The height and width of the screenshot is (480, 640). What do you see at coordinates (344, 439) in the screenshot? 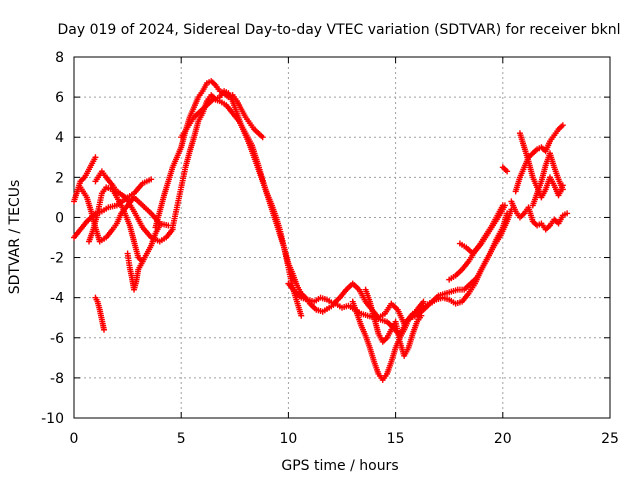
I see `x-tick-labels: 0 5 10 15 20 25` at bounding box center [344, 439].